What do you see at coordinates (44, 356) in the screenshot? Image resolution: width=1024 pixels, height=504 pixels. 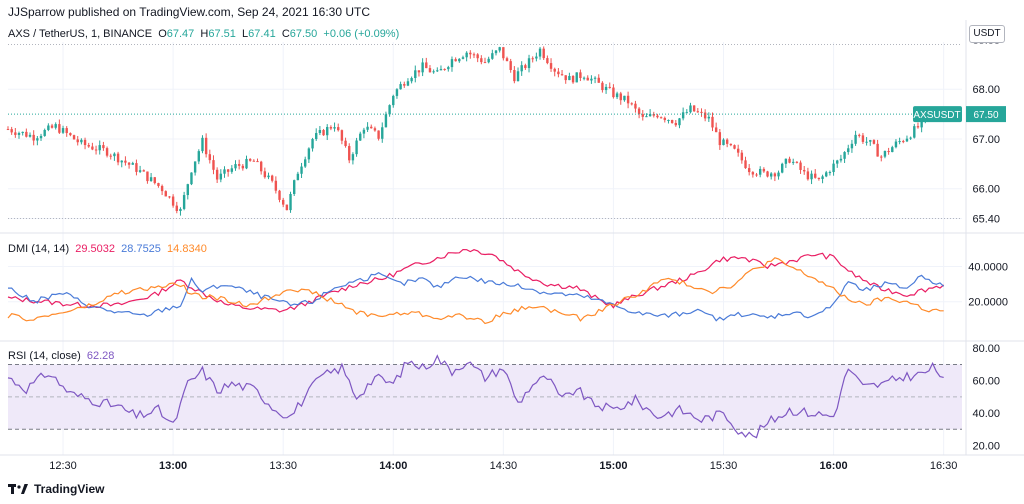 I see `rsi-title: RSI (14, close)` at bounding box center [44, 356].